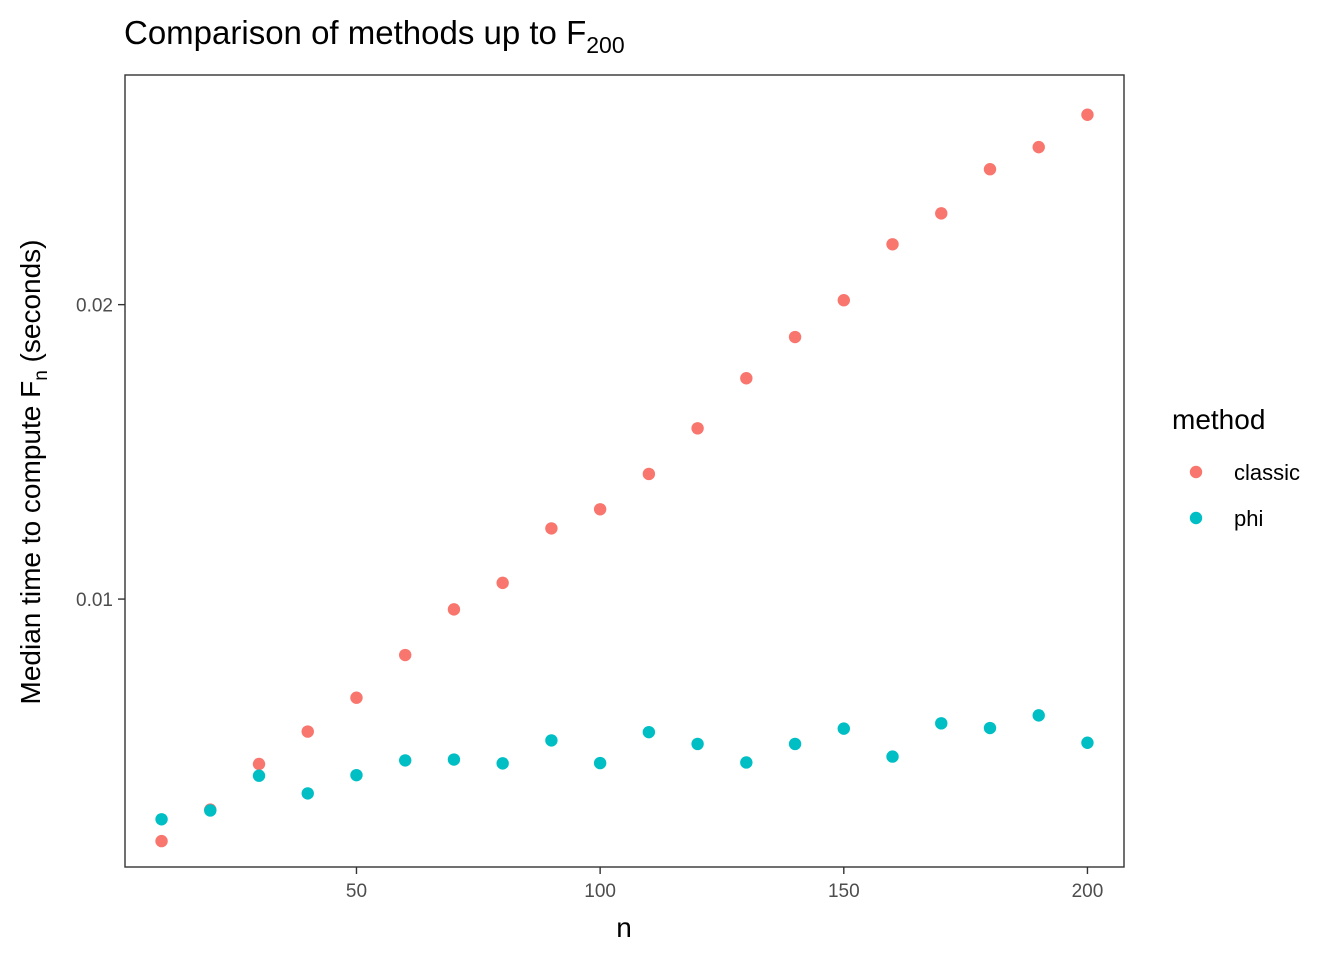 The image size is (1344, 960). Describe the element at coordinates (1196, 472) in the screenshot. I see `legend-key-classic` at that location.